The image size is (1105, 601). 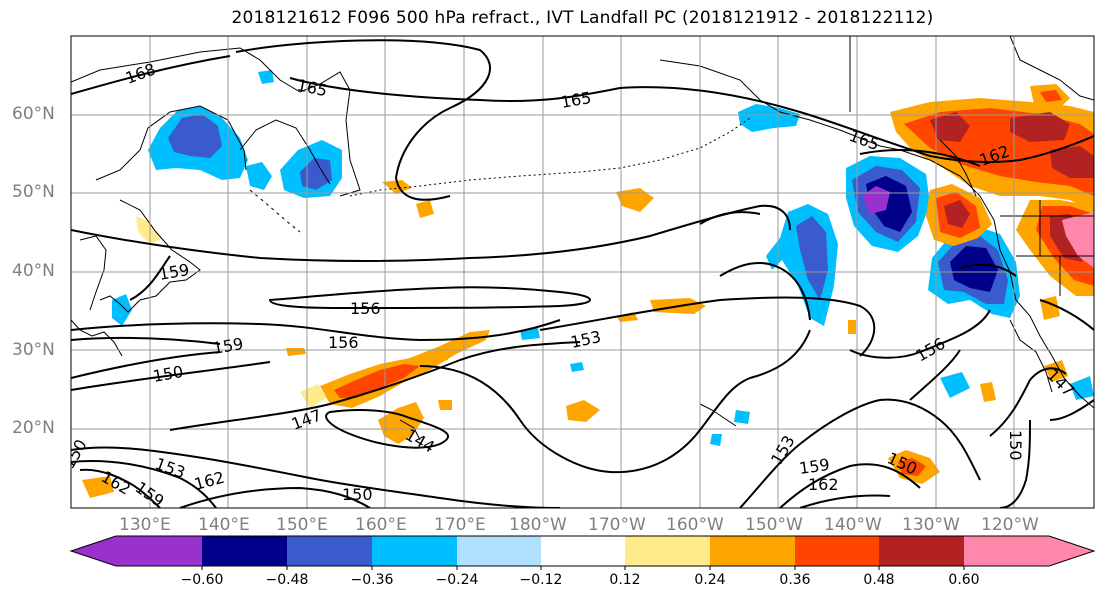 I want to click on colorbar-extend-high, so click(x=1071, y=551).